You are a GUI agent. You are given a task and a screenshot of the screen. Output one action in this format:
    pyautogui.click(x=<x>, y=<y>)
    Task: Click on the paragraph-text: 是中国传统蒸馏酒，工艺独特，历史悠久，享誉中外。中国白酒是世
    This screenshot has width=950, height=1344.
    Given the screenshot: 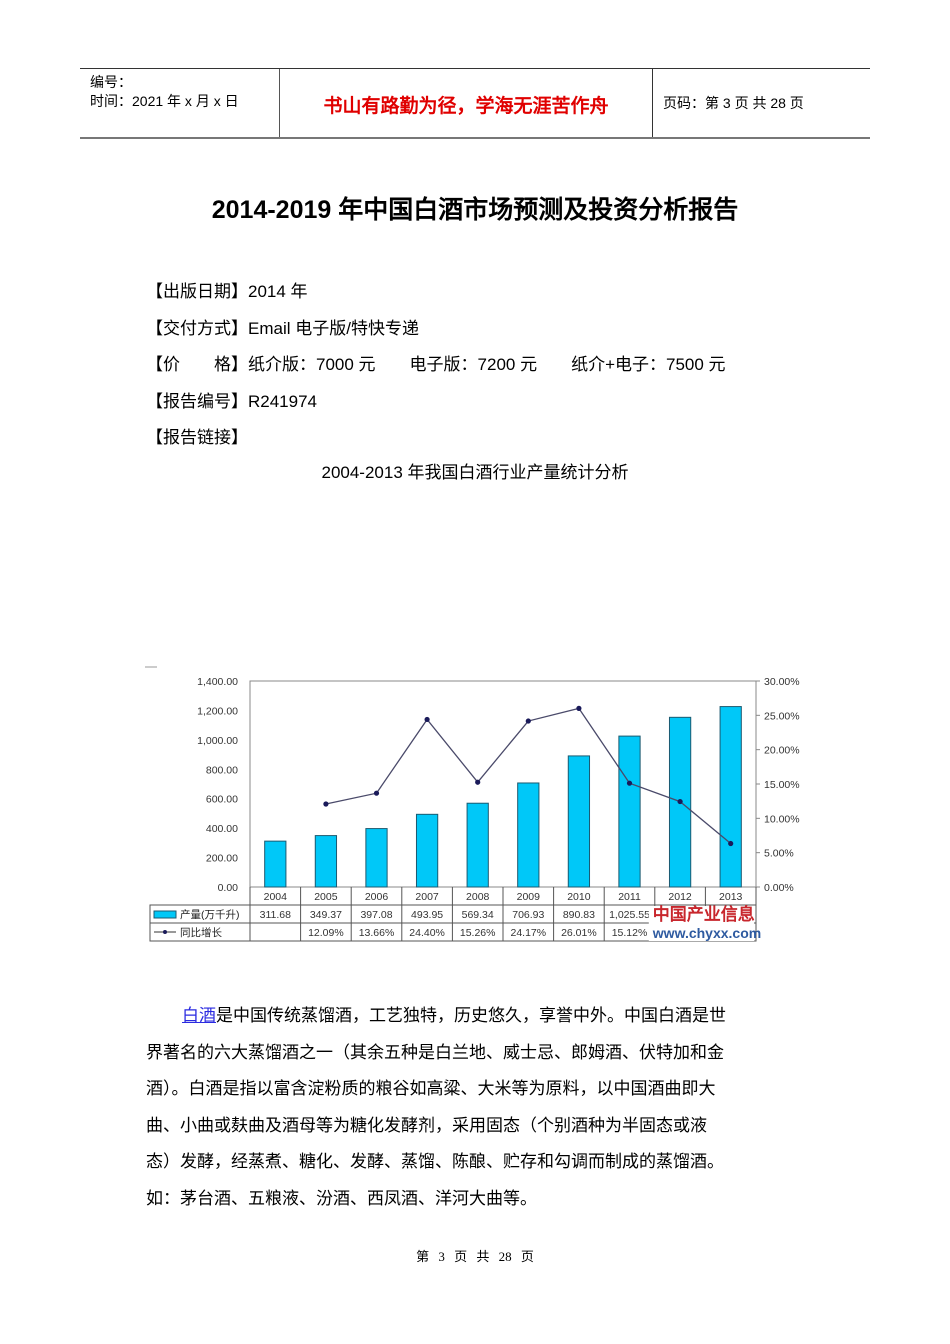 What is the action you would take?
    pyautogui.click(x=471, y=1015)
    